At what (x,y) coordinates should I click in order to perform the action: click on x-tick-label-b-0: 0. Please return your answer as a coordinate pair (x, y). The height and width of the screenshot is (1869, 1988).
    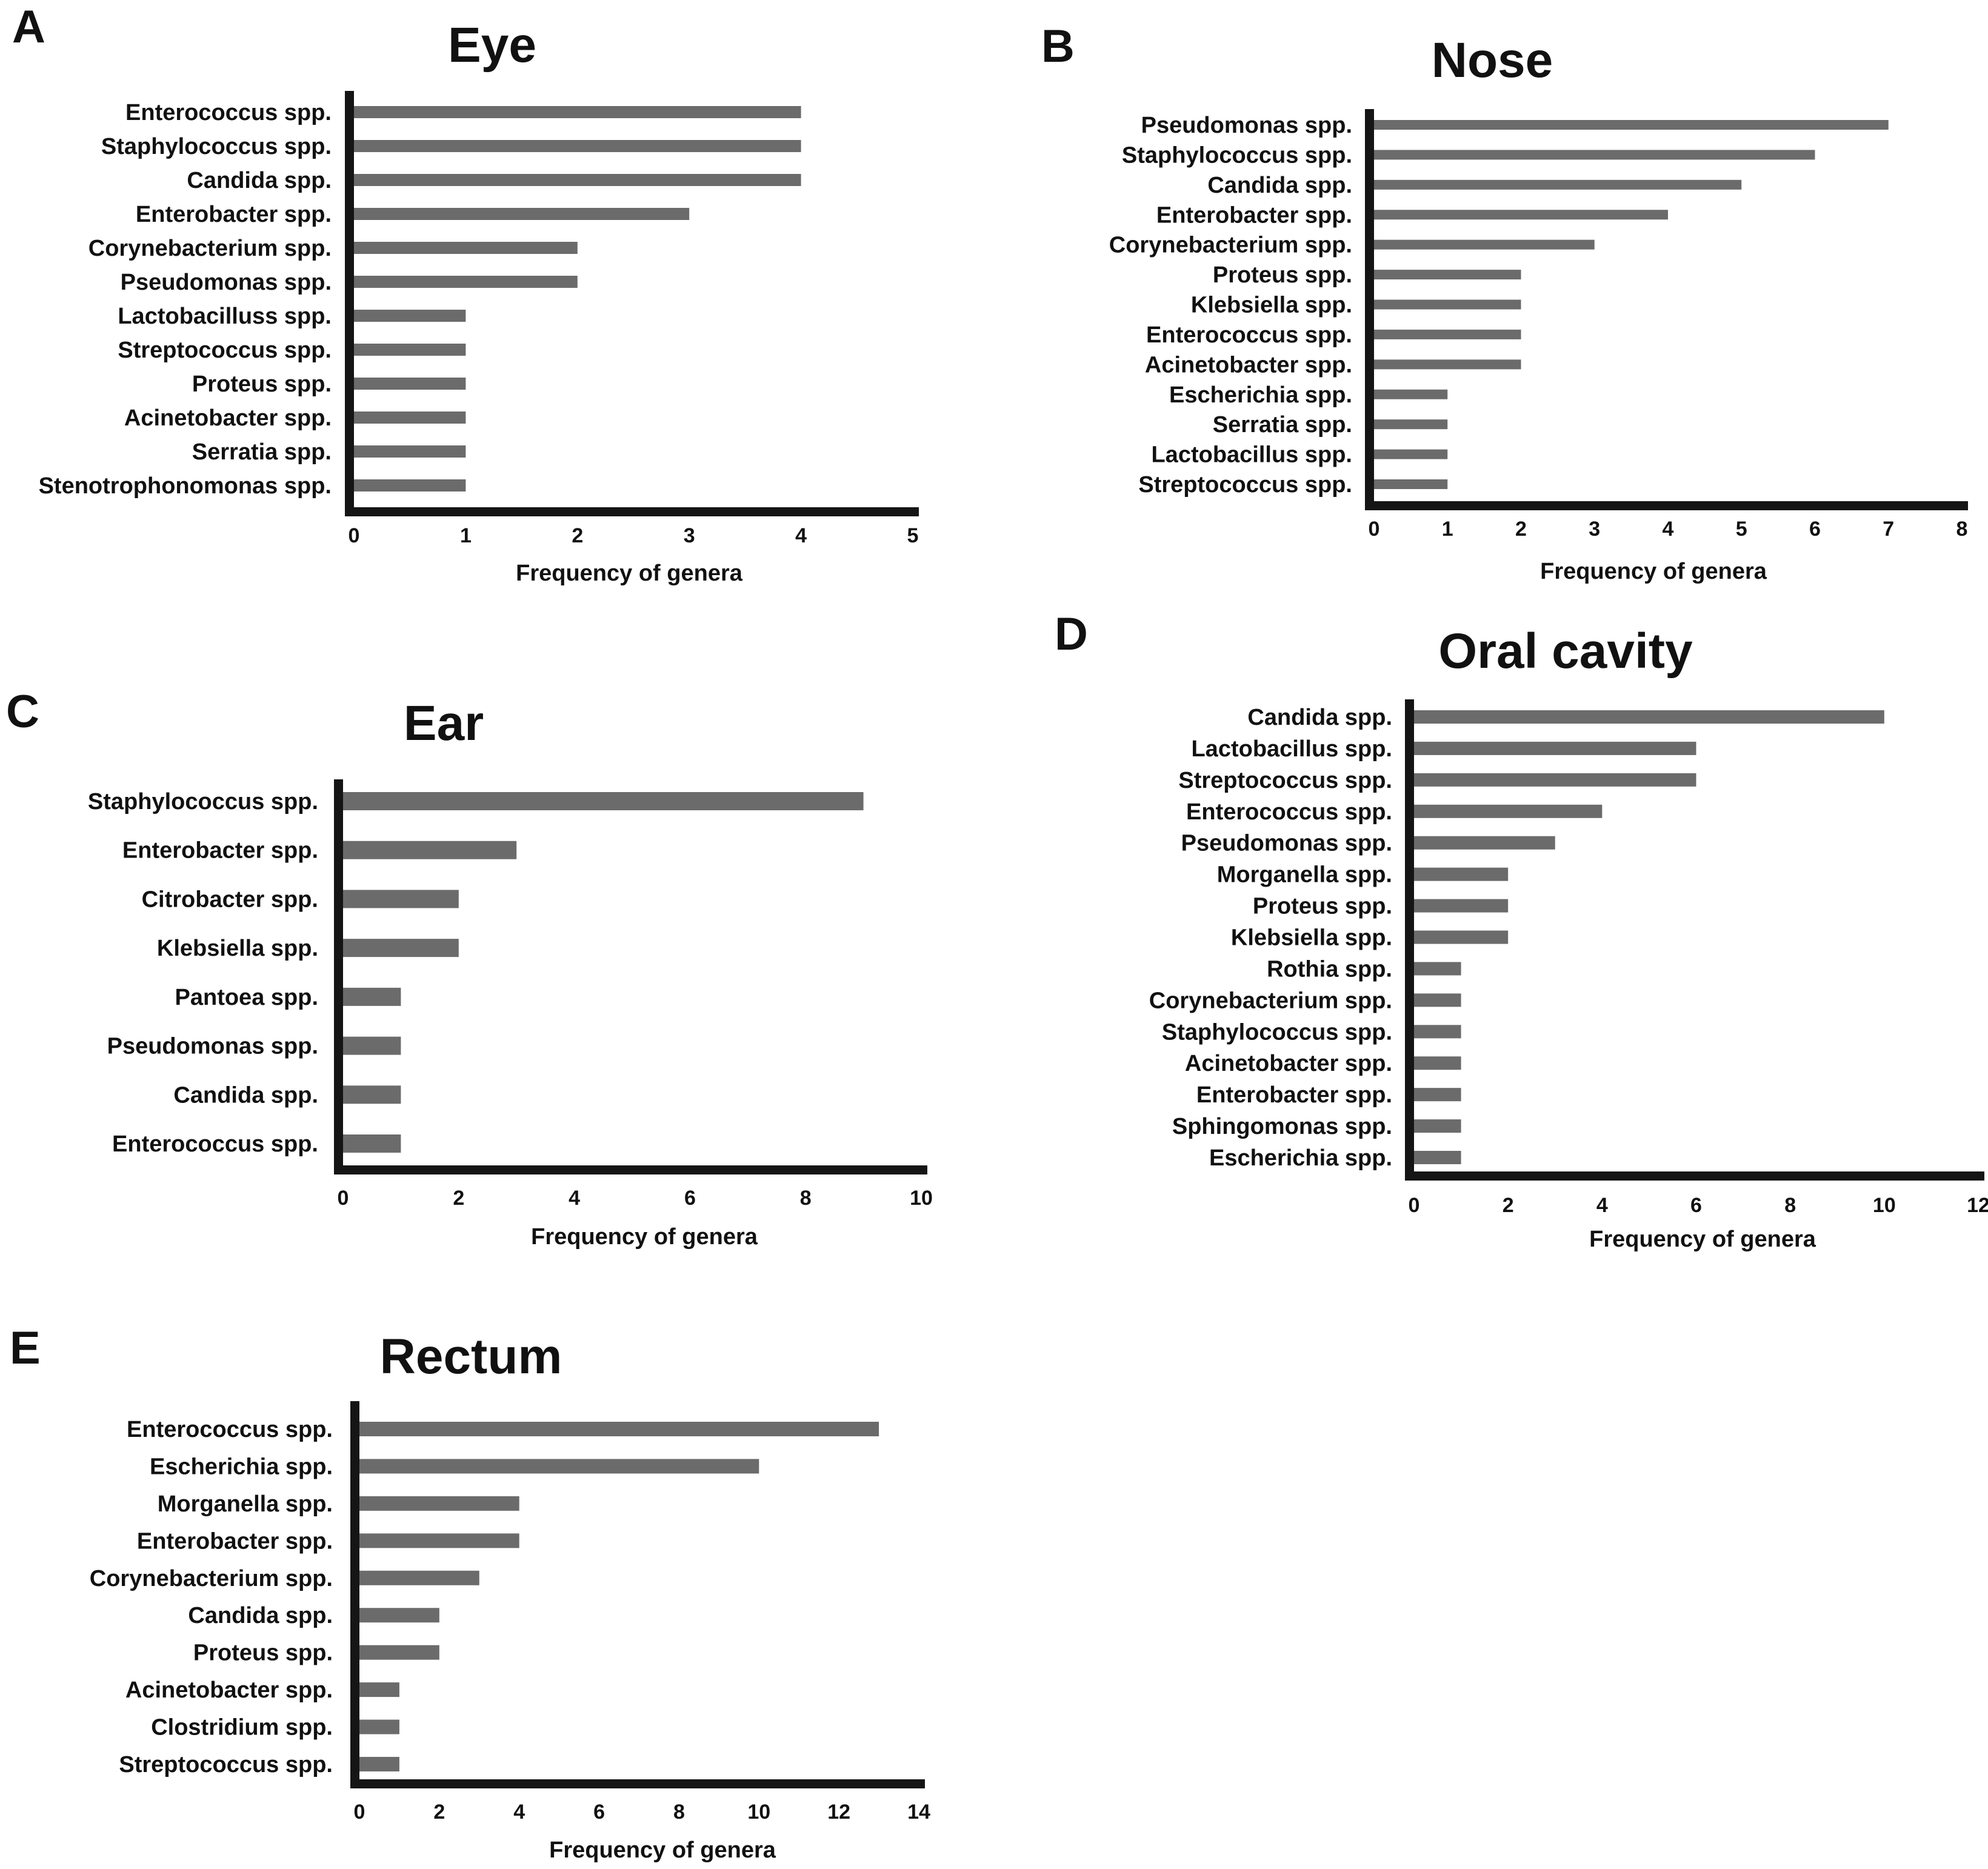
    Looking at the image, I should click on (1374, 529).